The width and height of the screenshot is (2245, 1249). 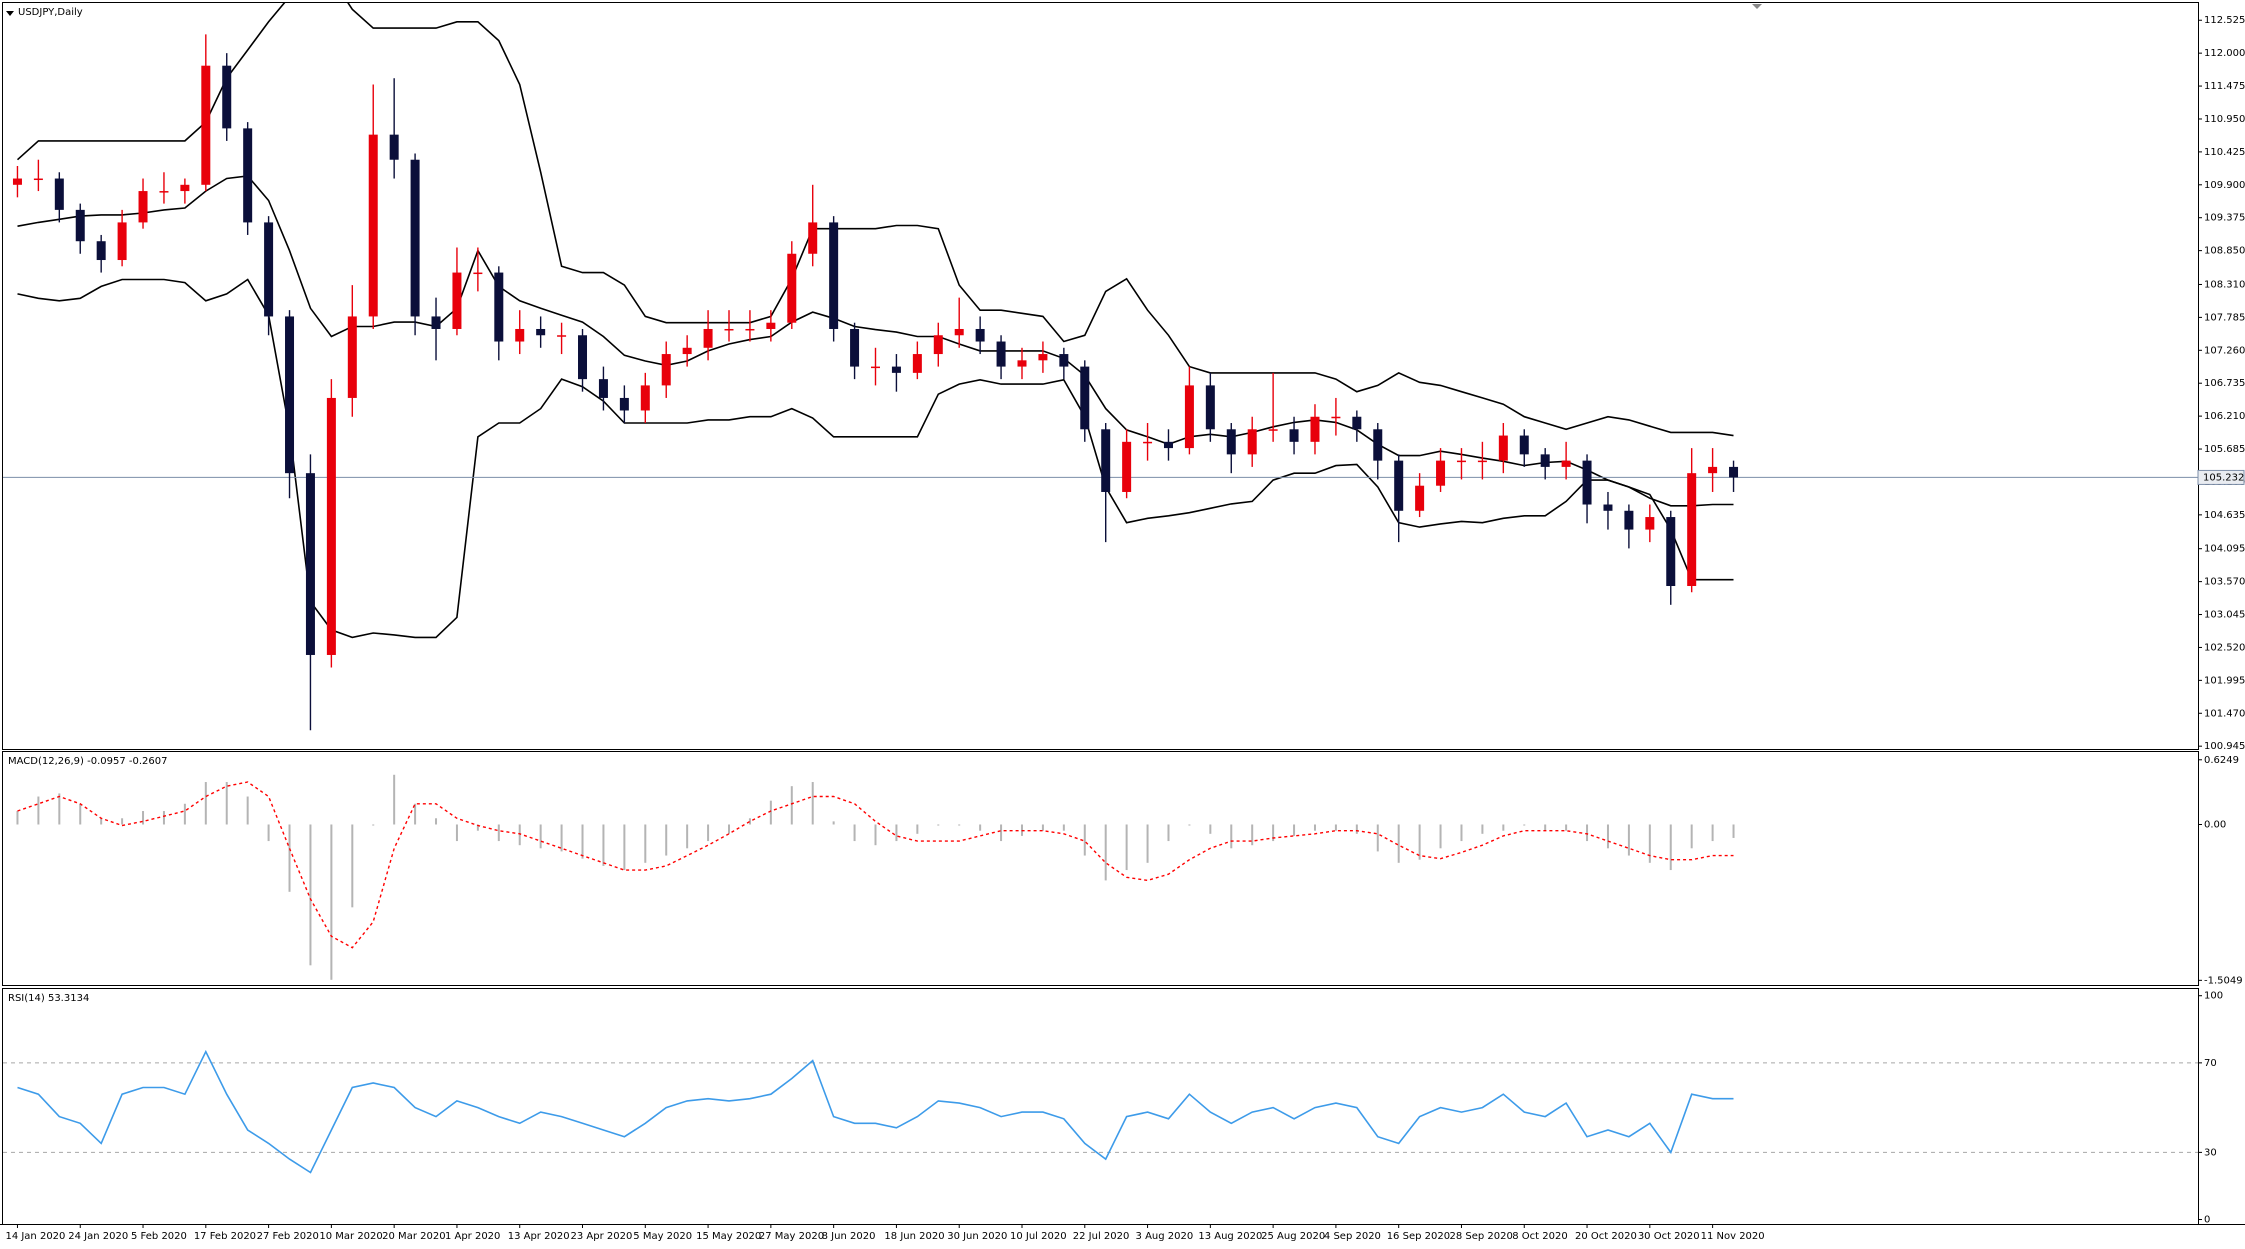 I want to click on x-tick-label: 17 Feb 2020, so click(x=225, y=1236).